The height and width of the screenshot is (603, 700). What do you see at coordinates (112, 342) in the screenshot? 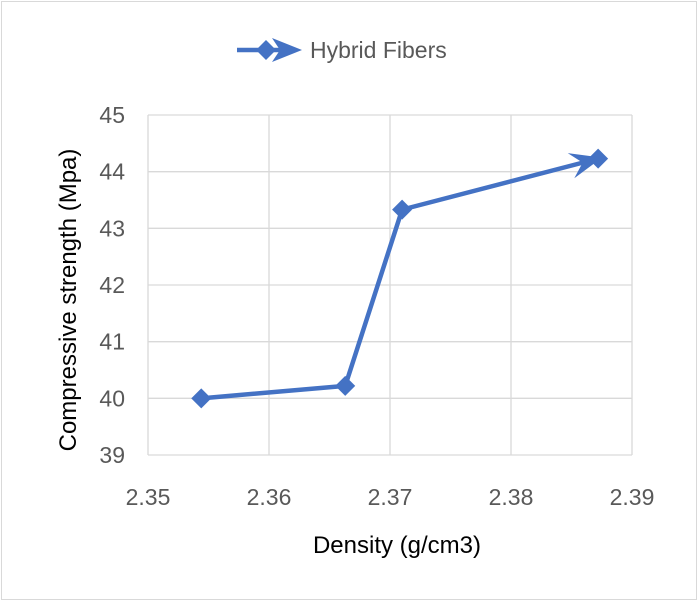
I see `y-tick-label: 41` at bounding box center [112, 342].